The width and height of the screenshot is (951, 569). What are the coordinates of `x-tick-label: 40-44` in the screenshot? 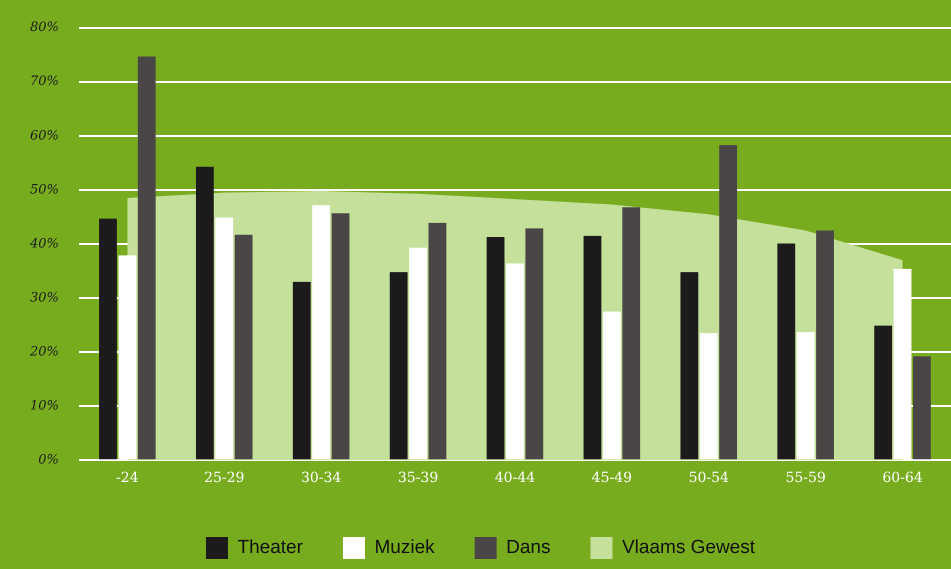 It's located at (515, 478).